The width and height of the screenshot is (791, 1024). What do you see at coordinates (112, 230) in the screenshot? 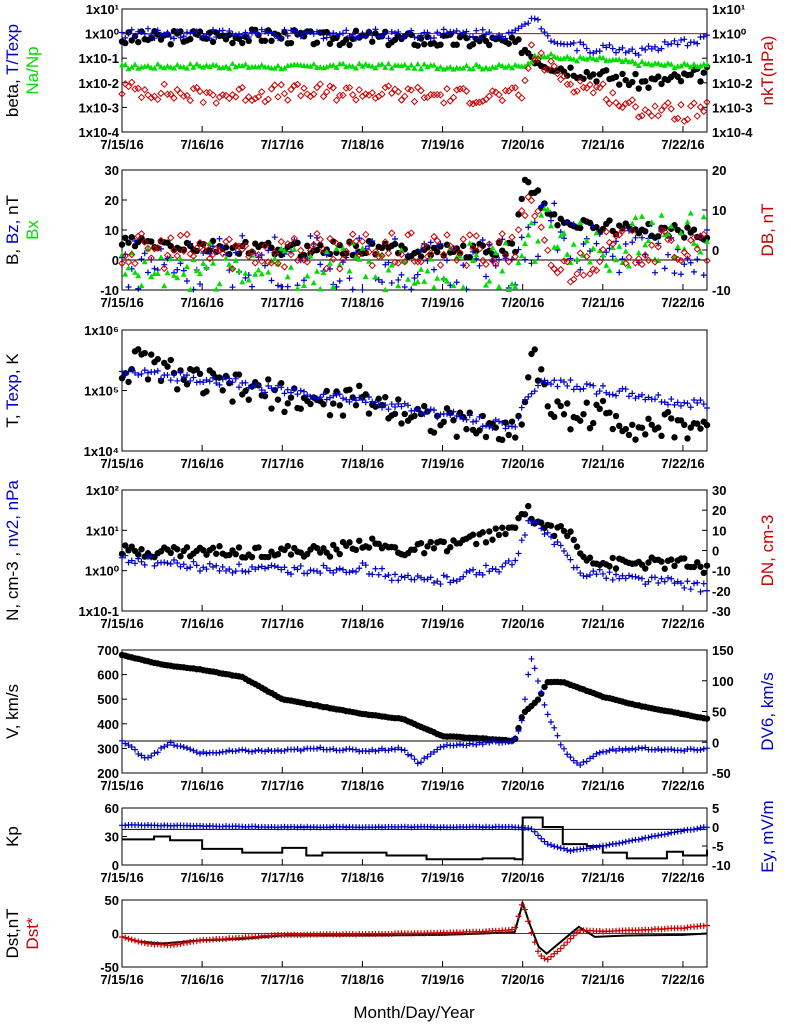
I see `y-tick-label: 10` at bounding box center [112, 230].